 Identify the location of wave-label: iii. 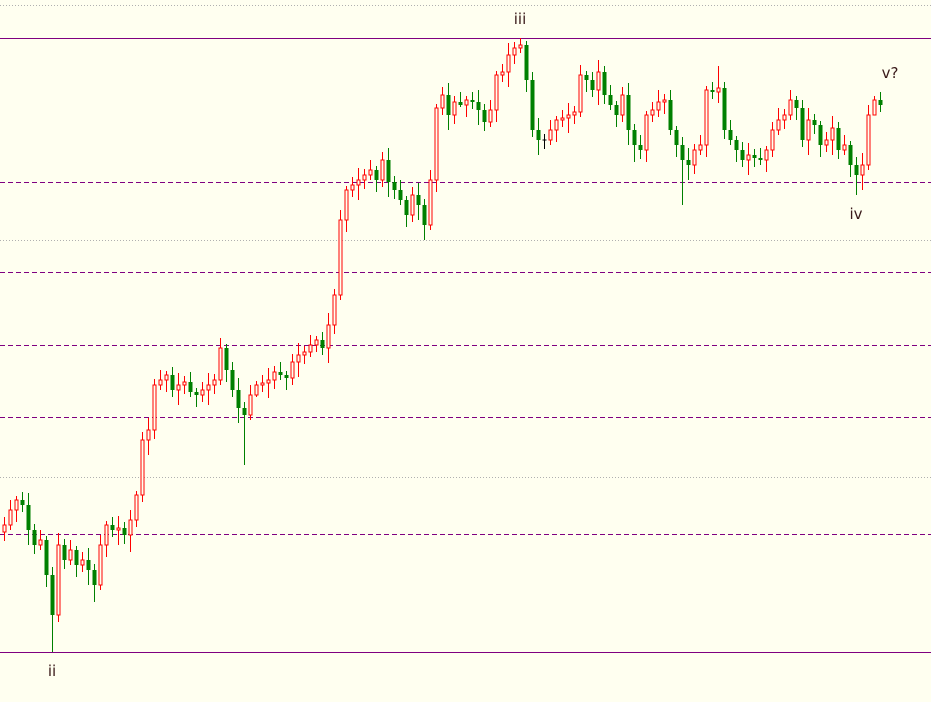
(520, 19).